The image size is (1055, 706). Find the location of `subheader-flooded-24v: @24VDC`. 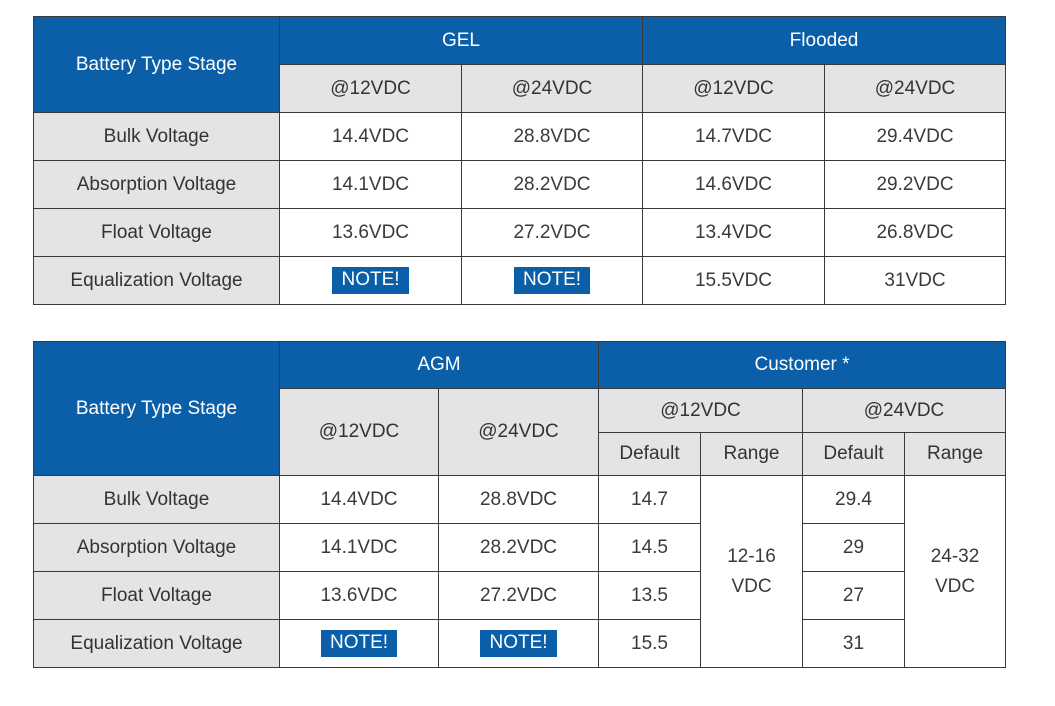

subheader-flooded-24v: @24VDC is located at coordinates (915, 88).